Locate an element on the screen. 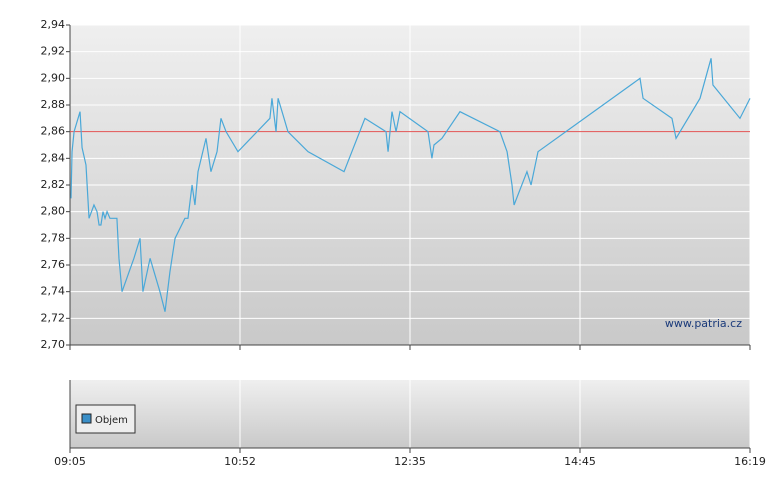 The image size is (780, 490). y-tick-label: 2,86 is located at coordinates (53, 131).